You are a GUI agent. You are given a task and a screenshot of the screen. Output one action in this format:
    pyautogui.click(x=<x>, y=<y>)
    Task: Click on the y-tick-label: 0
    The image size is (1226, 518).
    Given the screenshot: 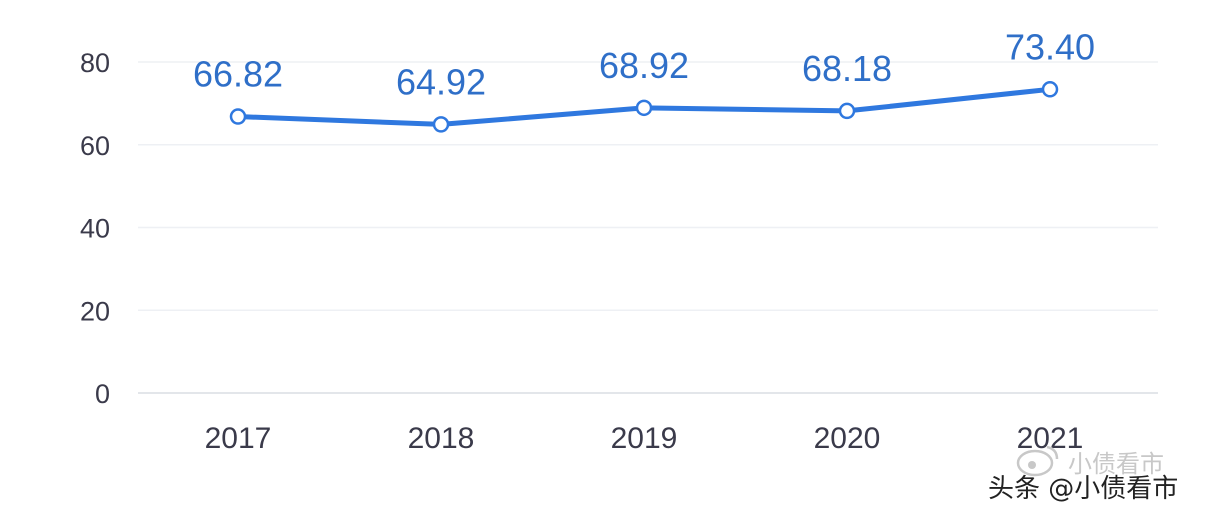 What is the action you would take?
    pyautogui.click(x=102, y=394)
    